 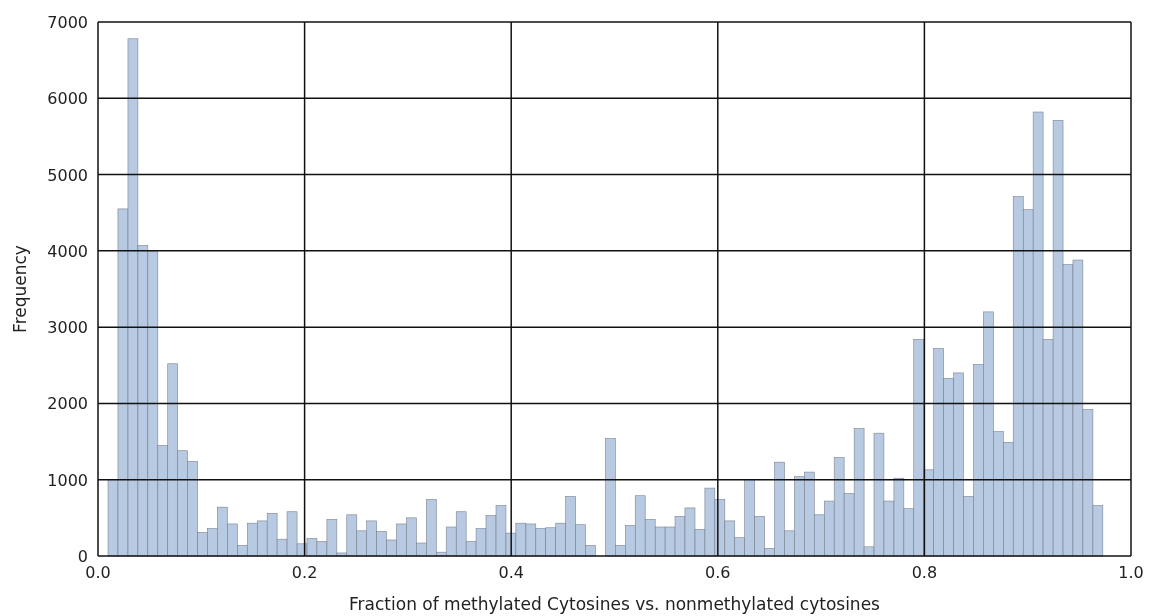 I want to click on x-axis-title: Fraction of methylated Cytosines vs. nonmethylated cytosines, so click(x=615, y=604).